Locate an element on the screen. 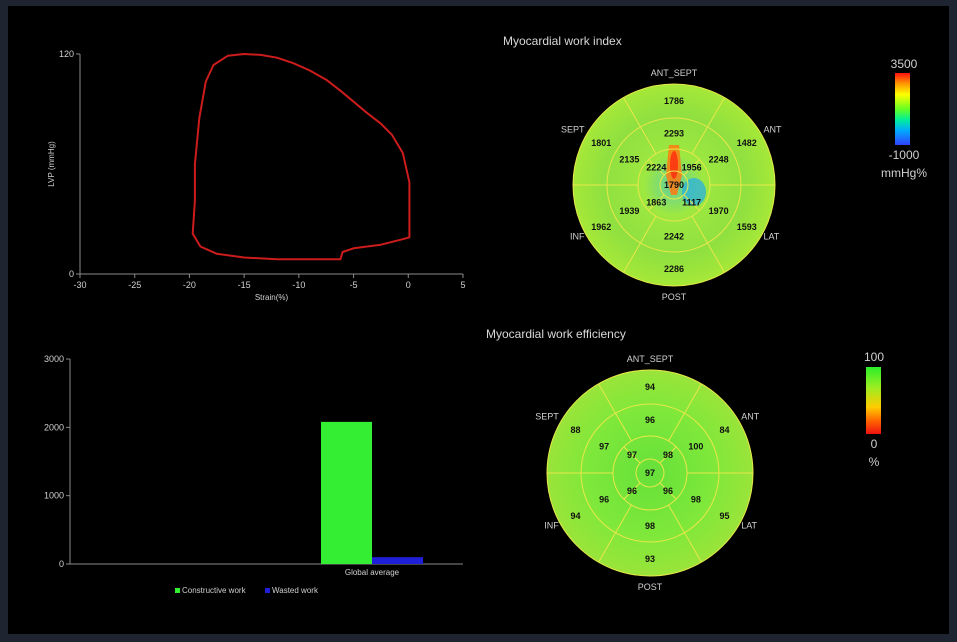 The image size is (957, 642). basal-lat-value: 95 is located at coordinates (724, 516).